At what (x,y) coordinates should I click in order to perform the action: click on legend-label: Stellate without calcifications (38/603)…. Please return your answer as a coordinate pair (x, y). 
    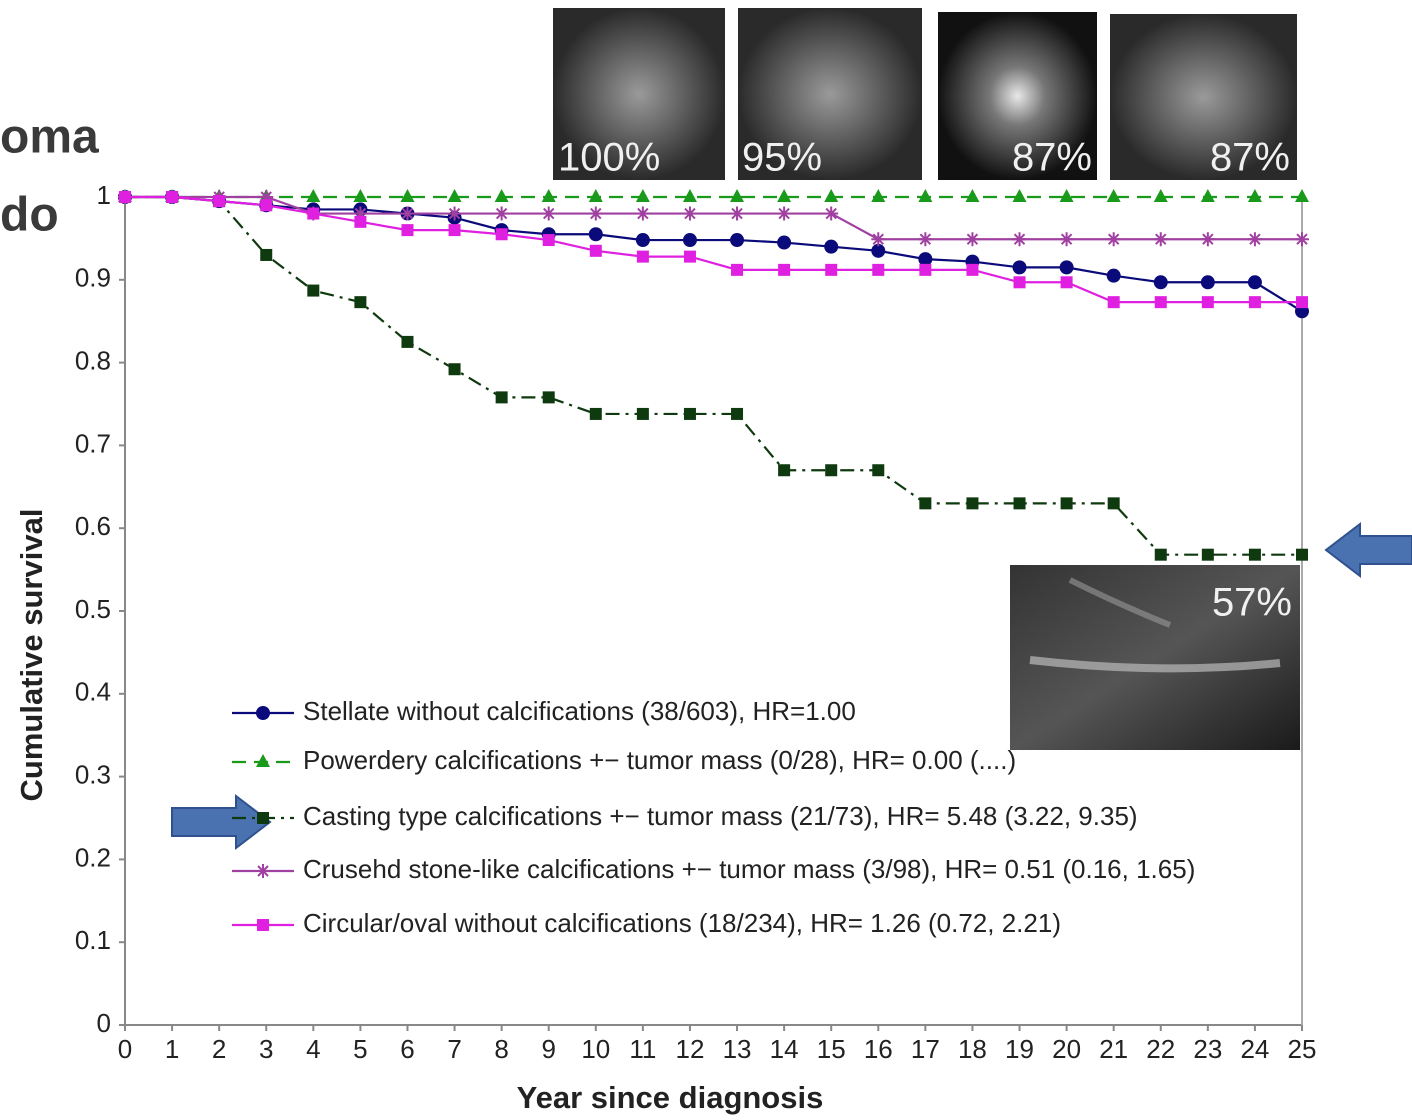
    Looking at the image, I should click on (579, 711).